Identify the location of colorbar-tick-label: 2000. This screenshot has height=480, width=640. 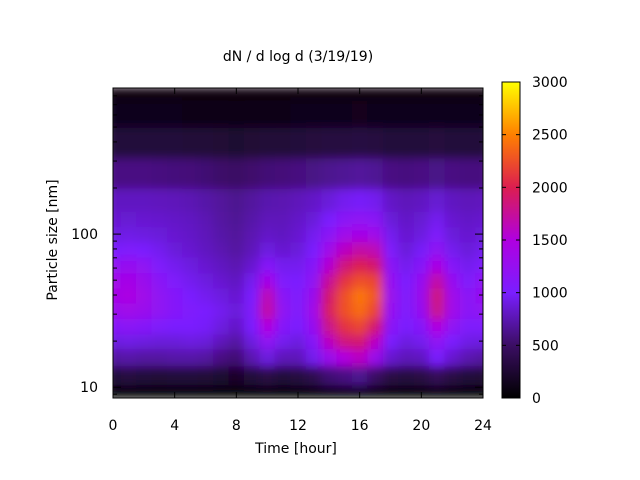
(550, 188).